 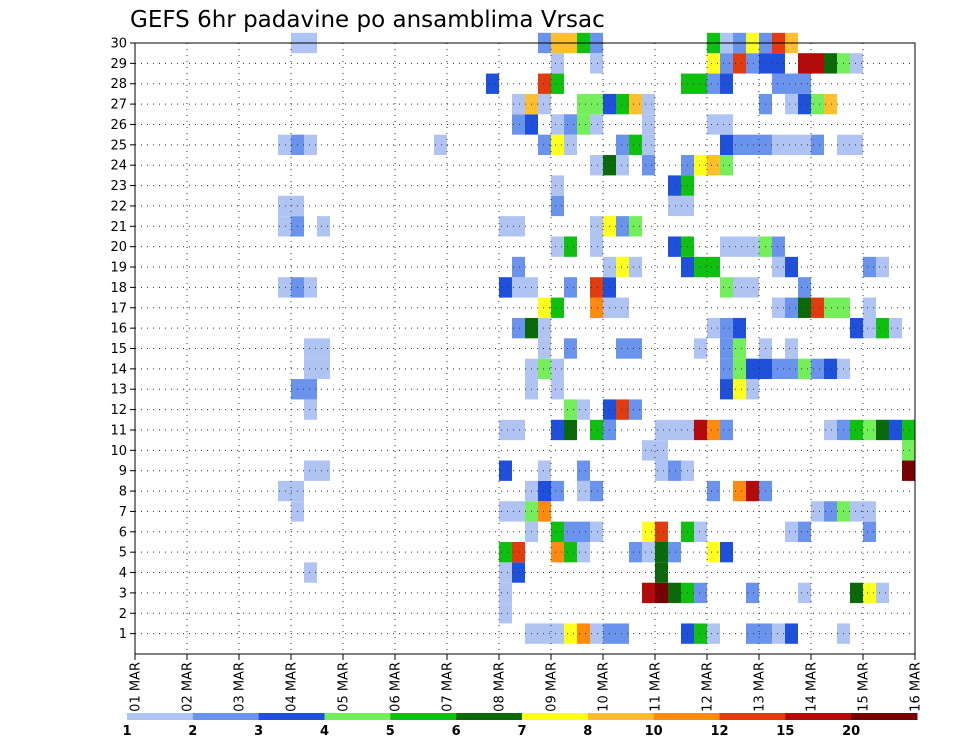 What do you see at coordinates (118, 369) in the screenshot?
I see `y-tick-label: 14` at bounding box center [118, 369].